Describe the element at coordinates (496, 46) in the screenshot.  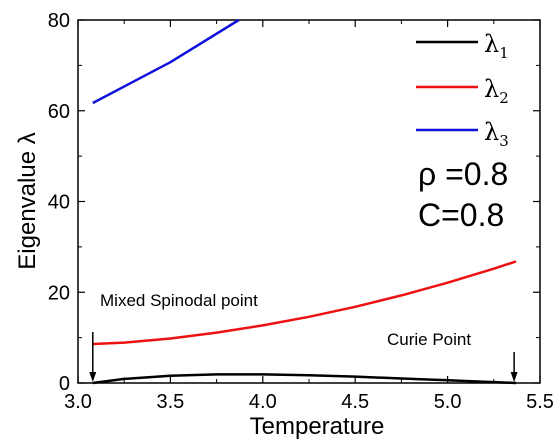
I see `legend-label-lambda-1: λ1` at that location.